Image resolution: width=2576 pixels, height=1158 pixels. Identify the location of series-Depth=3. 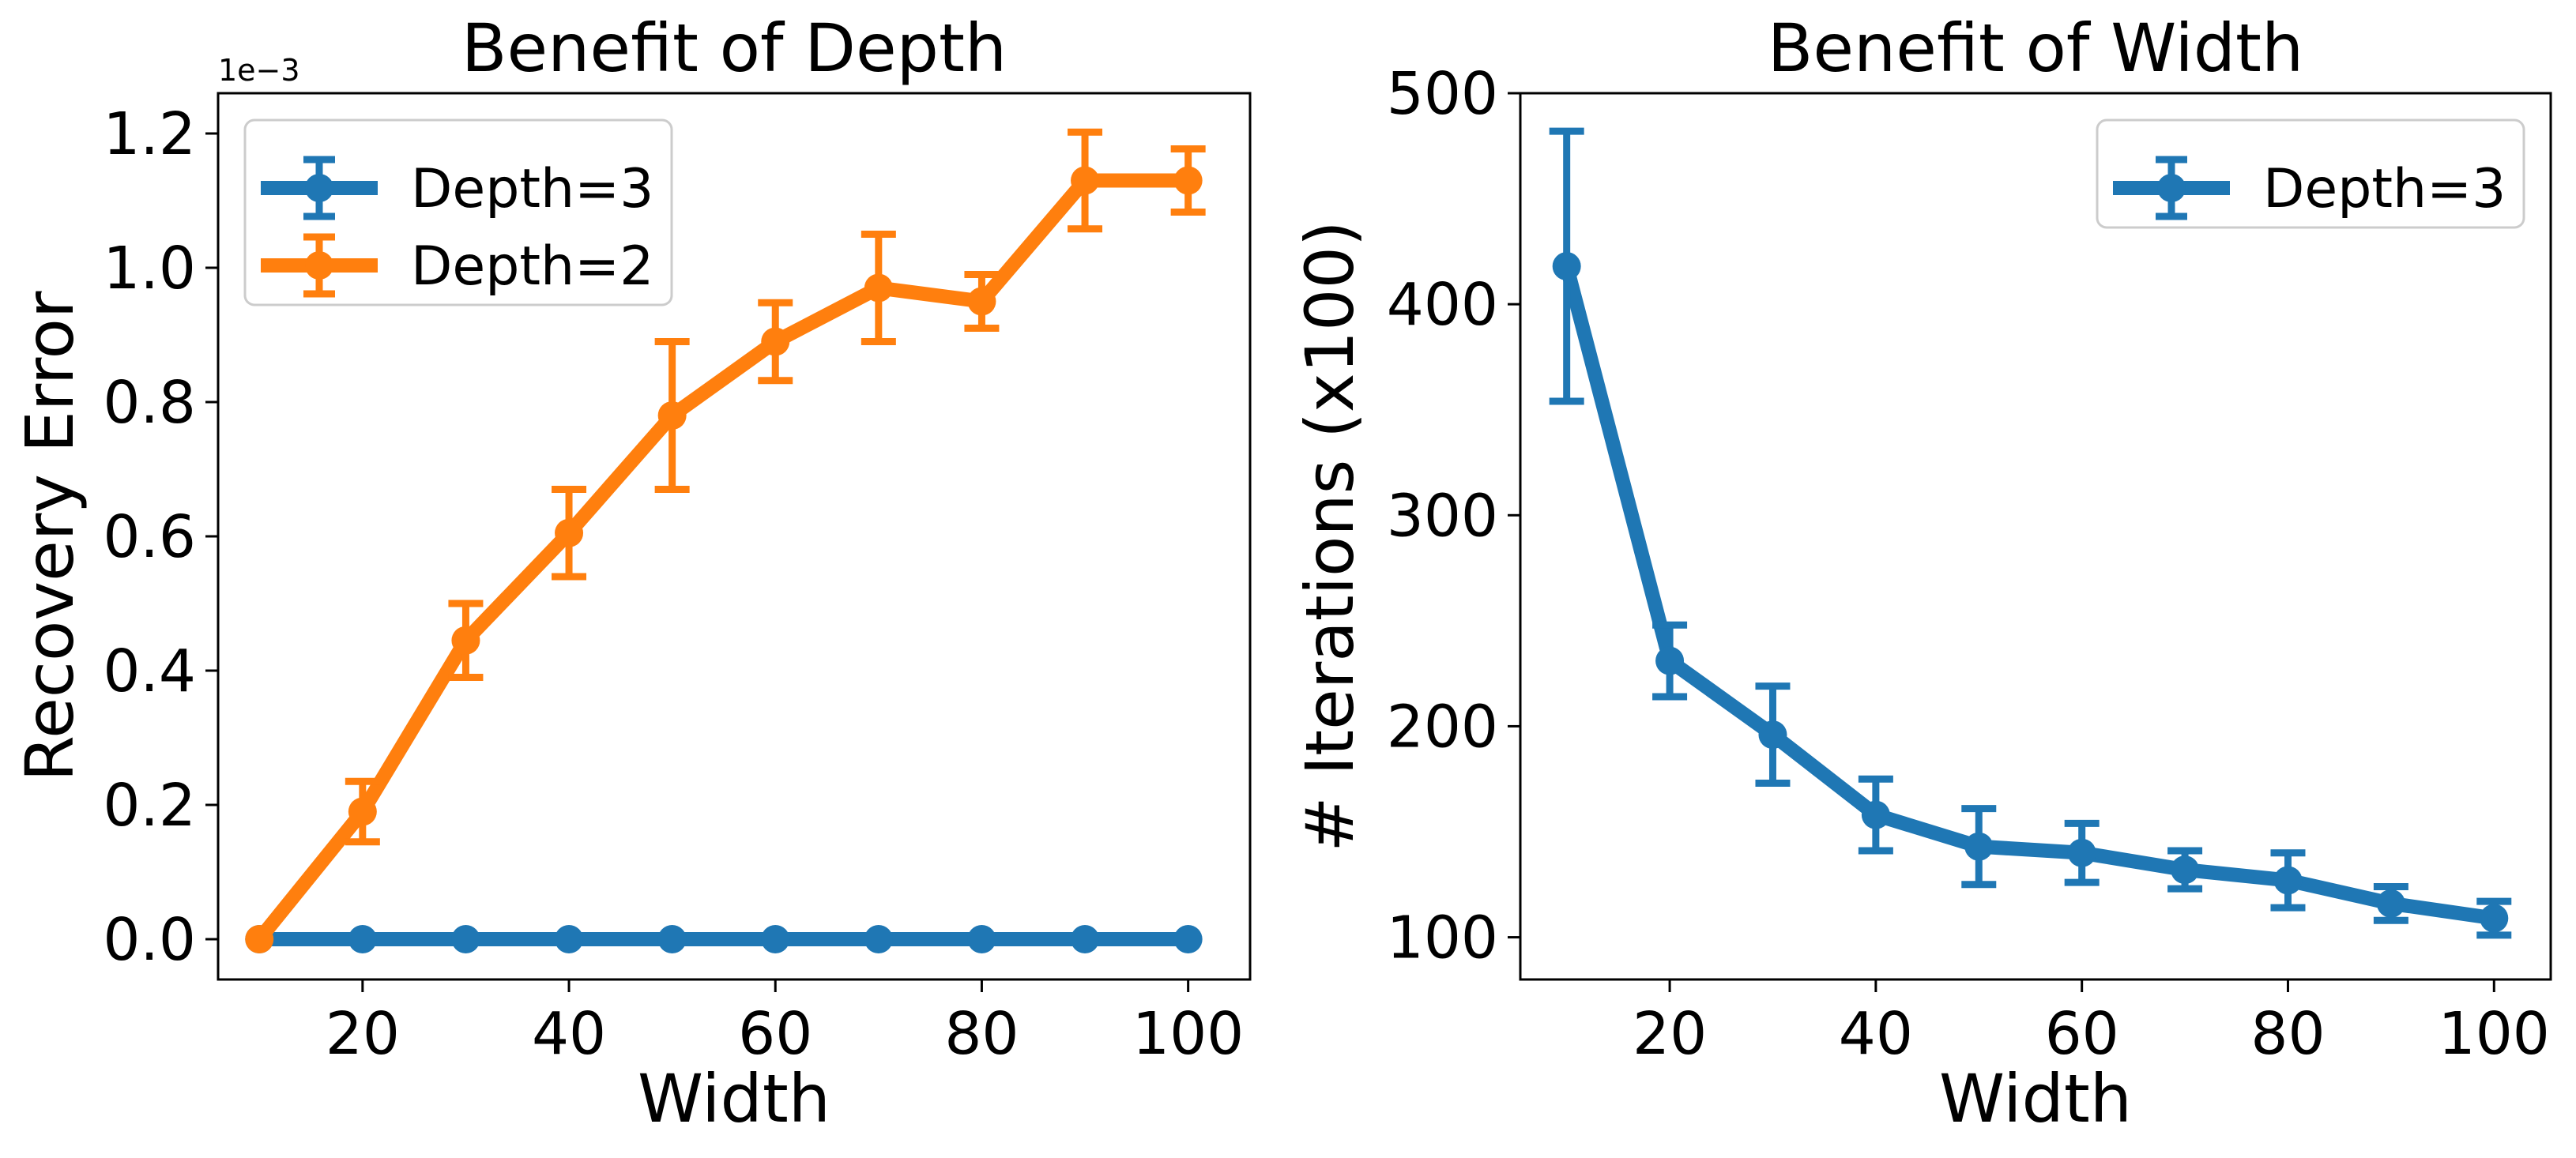
(724, 939).